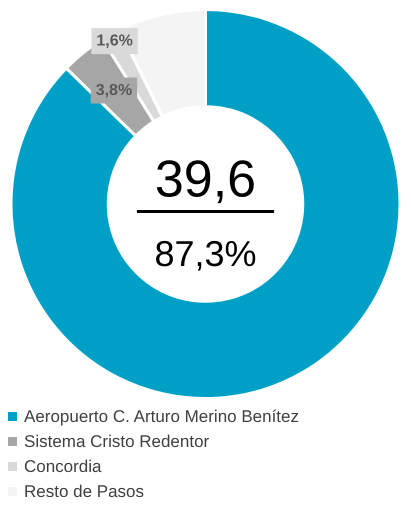 This screenshot has height=512, width=411. I want to click on legend-label: Sistema Cristo Redentor, so click(117, 442).